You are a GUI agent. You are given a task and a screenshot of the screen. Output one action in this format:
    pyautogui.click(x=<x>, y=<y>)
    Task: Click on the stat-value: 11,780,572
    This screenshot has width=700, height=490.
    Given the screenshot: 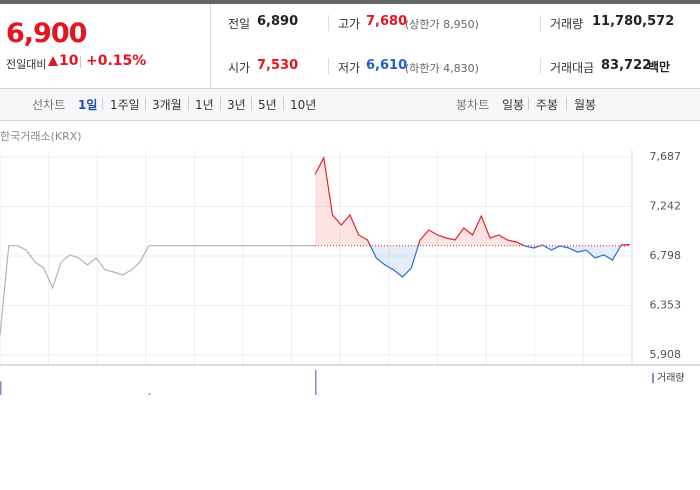 What is the action you would take?
    pyautogui.click(x=633, y=21)
    